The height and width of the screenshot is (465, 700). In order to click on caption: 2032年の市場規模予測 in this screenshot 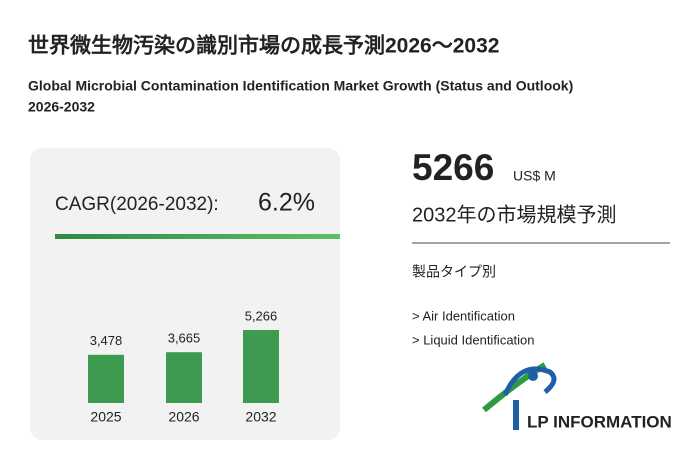, I will do `click(514, 214)`.